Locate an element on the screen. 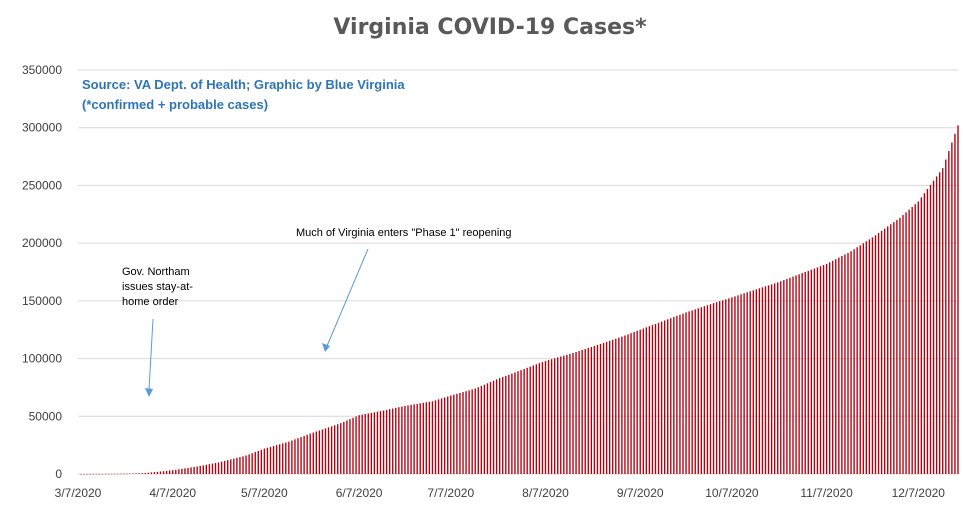 The width and height of the screenshot is (963, 514). chart-title: Virginia COVID-19 Cases* is located at coordinates (490, 27).